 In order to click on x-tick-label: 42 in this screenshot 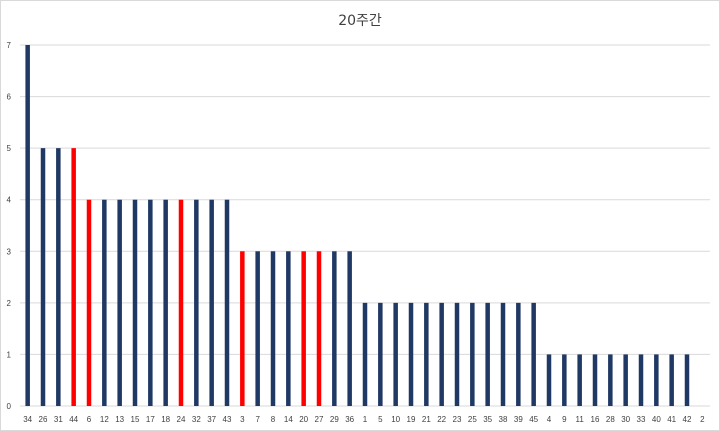, I will do `click(687, 419)`.